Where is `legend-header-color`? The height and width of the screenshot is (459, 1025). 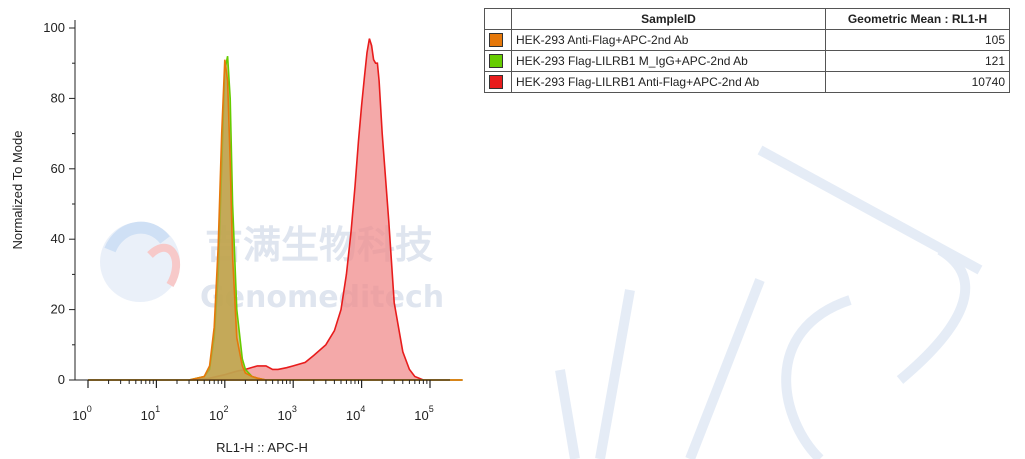
legend-header-color is located at coordinates (498, 19).